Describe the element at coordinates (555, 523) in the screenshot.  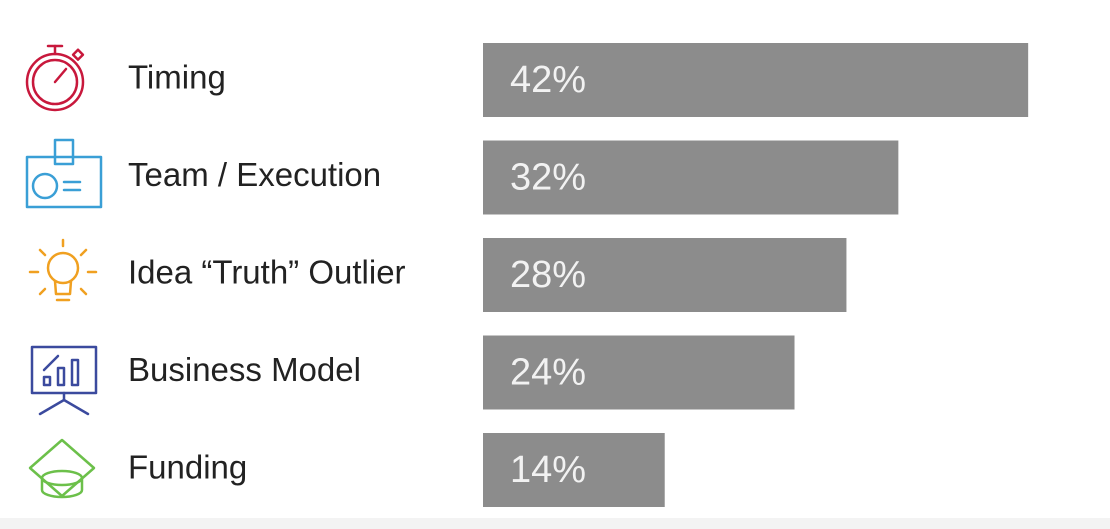
I see `bottom-strip` at that location.